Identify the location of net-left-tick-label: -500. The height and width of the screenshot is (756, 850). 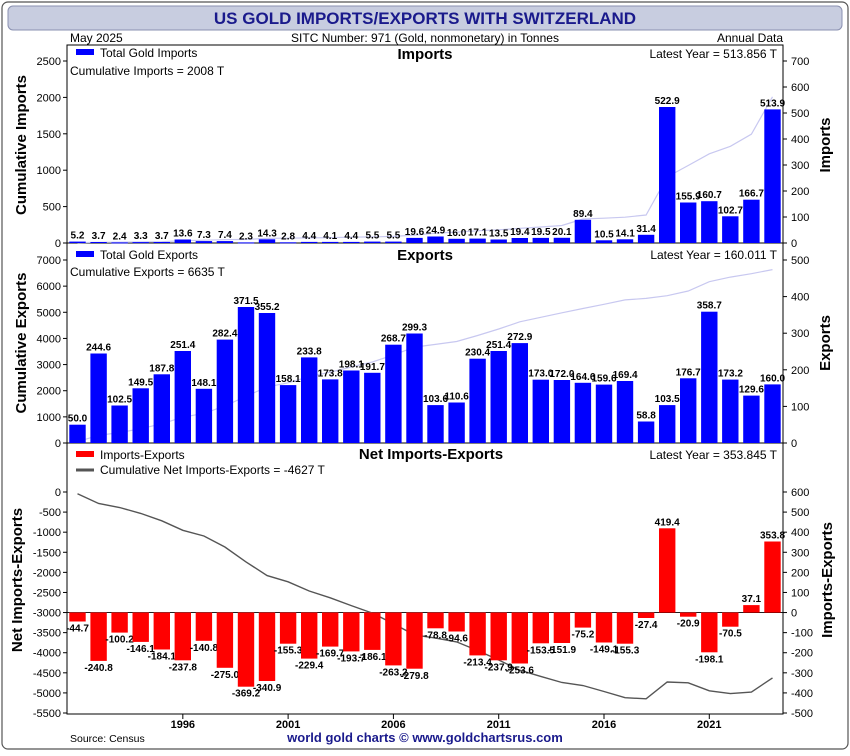
(50, 513).